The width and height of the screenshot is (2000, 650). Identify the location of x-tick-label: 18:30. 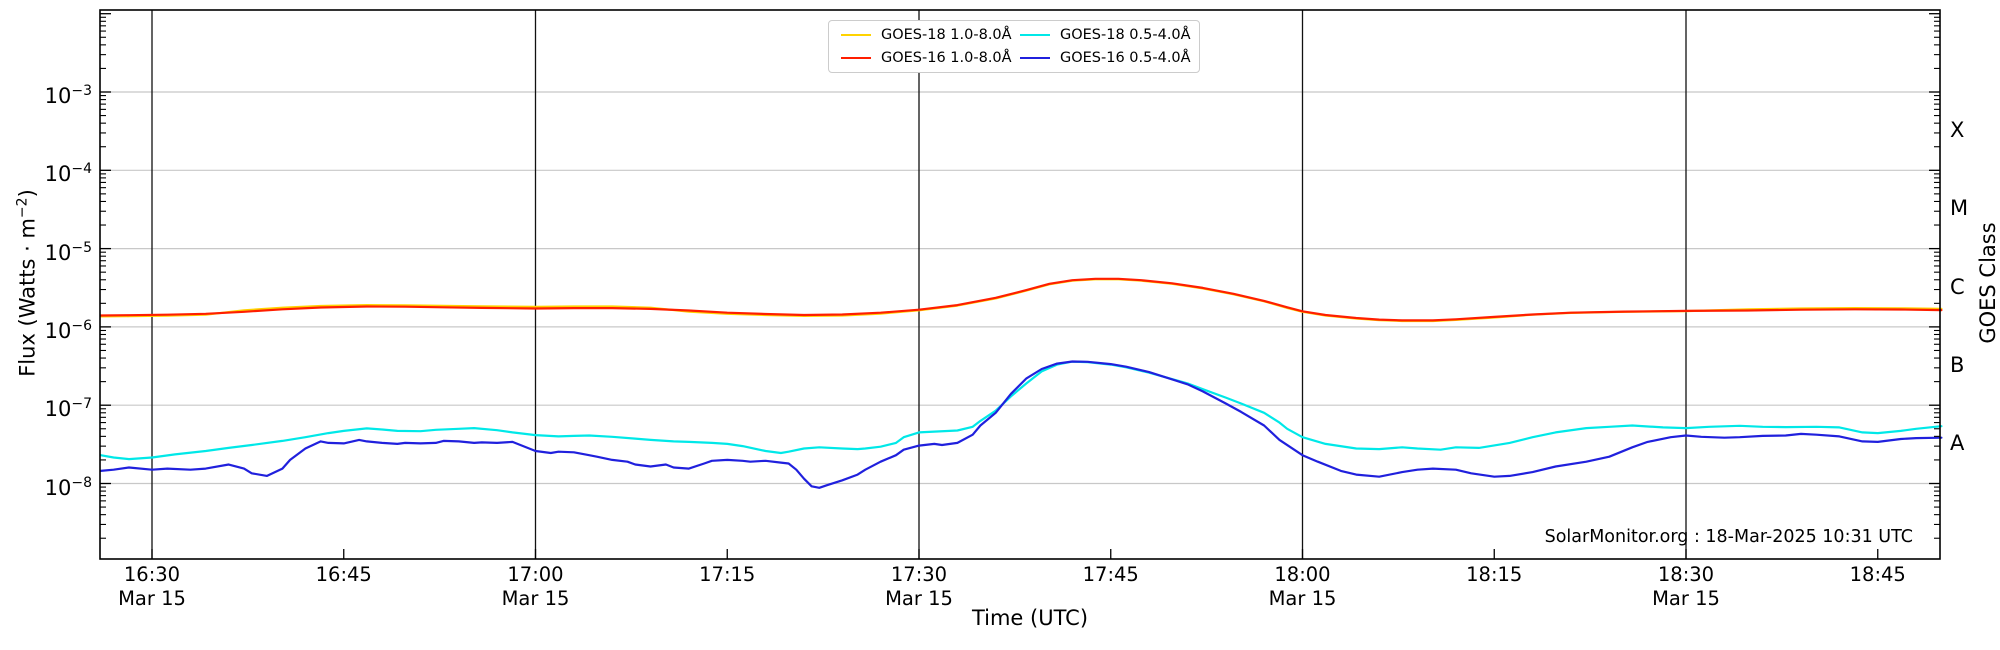
(1686, 574).